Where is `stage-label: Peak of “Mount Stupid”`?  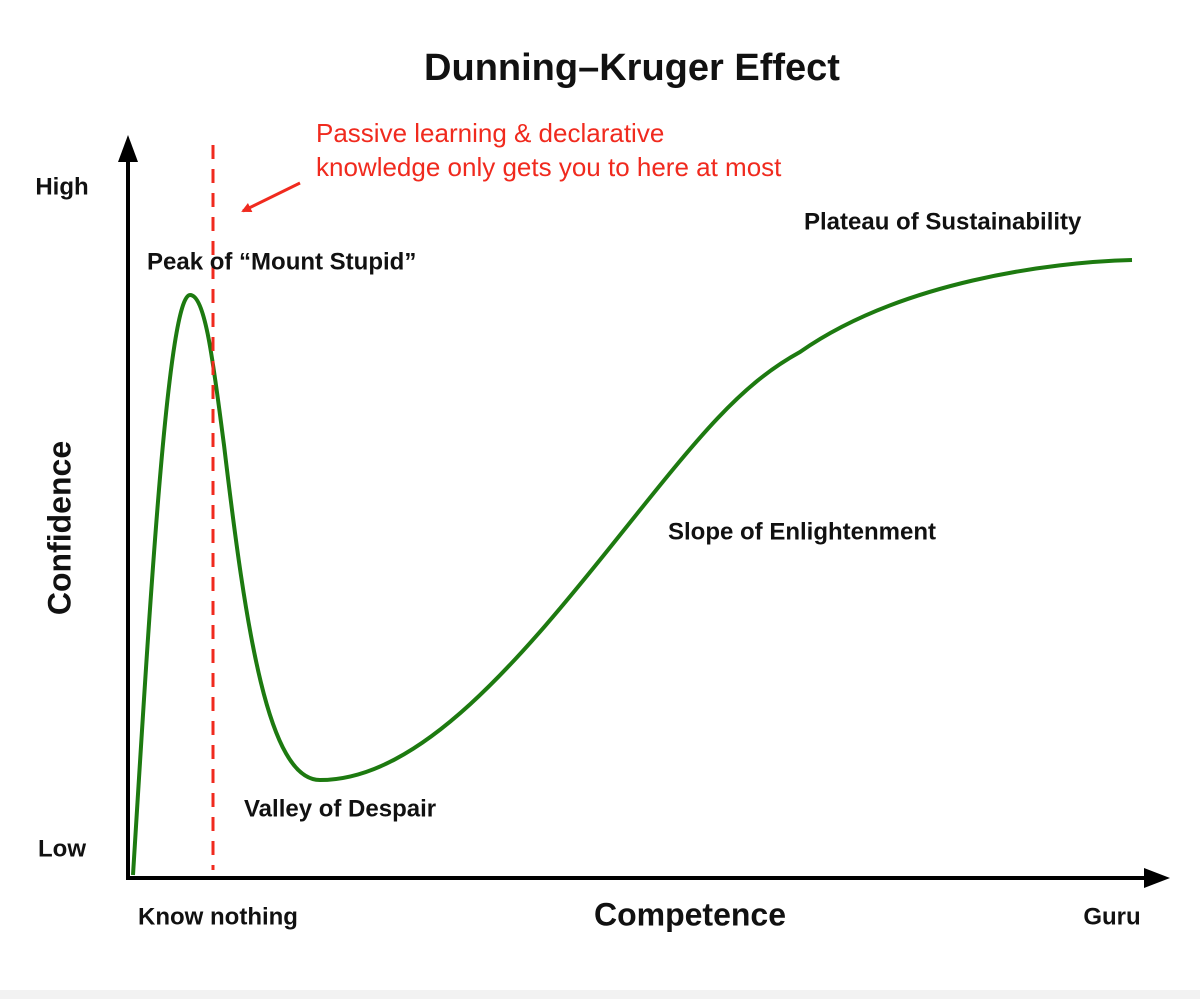
stage-label: Peak of “Mount Stupid” is located at coordinates (281, 261).